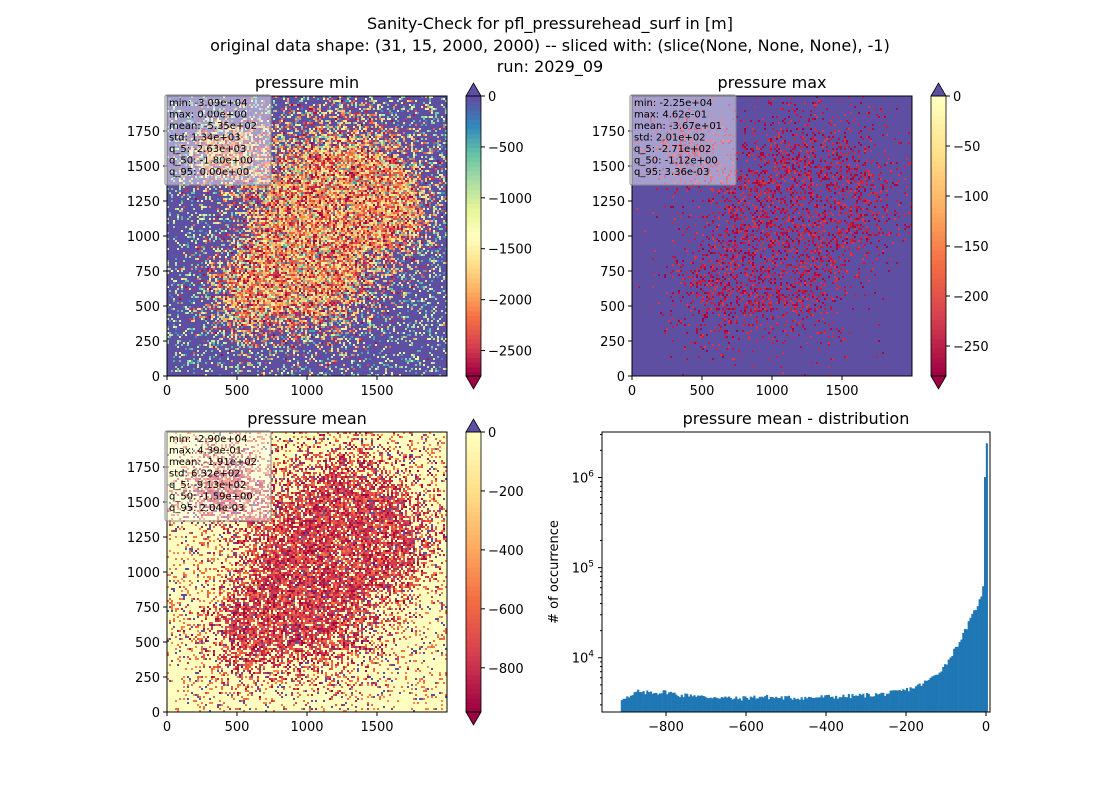 The image size is (1100, 800). What do you see at coordinates (218, 140) in the screenshot?
I see `stats-box-bg` at bounding box center [218, 140].